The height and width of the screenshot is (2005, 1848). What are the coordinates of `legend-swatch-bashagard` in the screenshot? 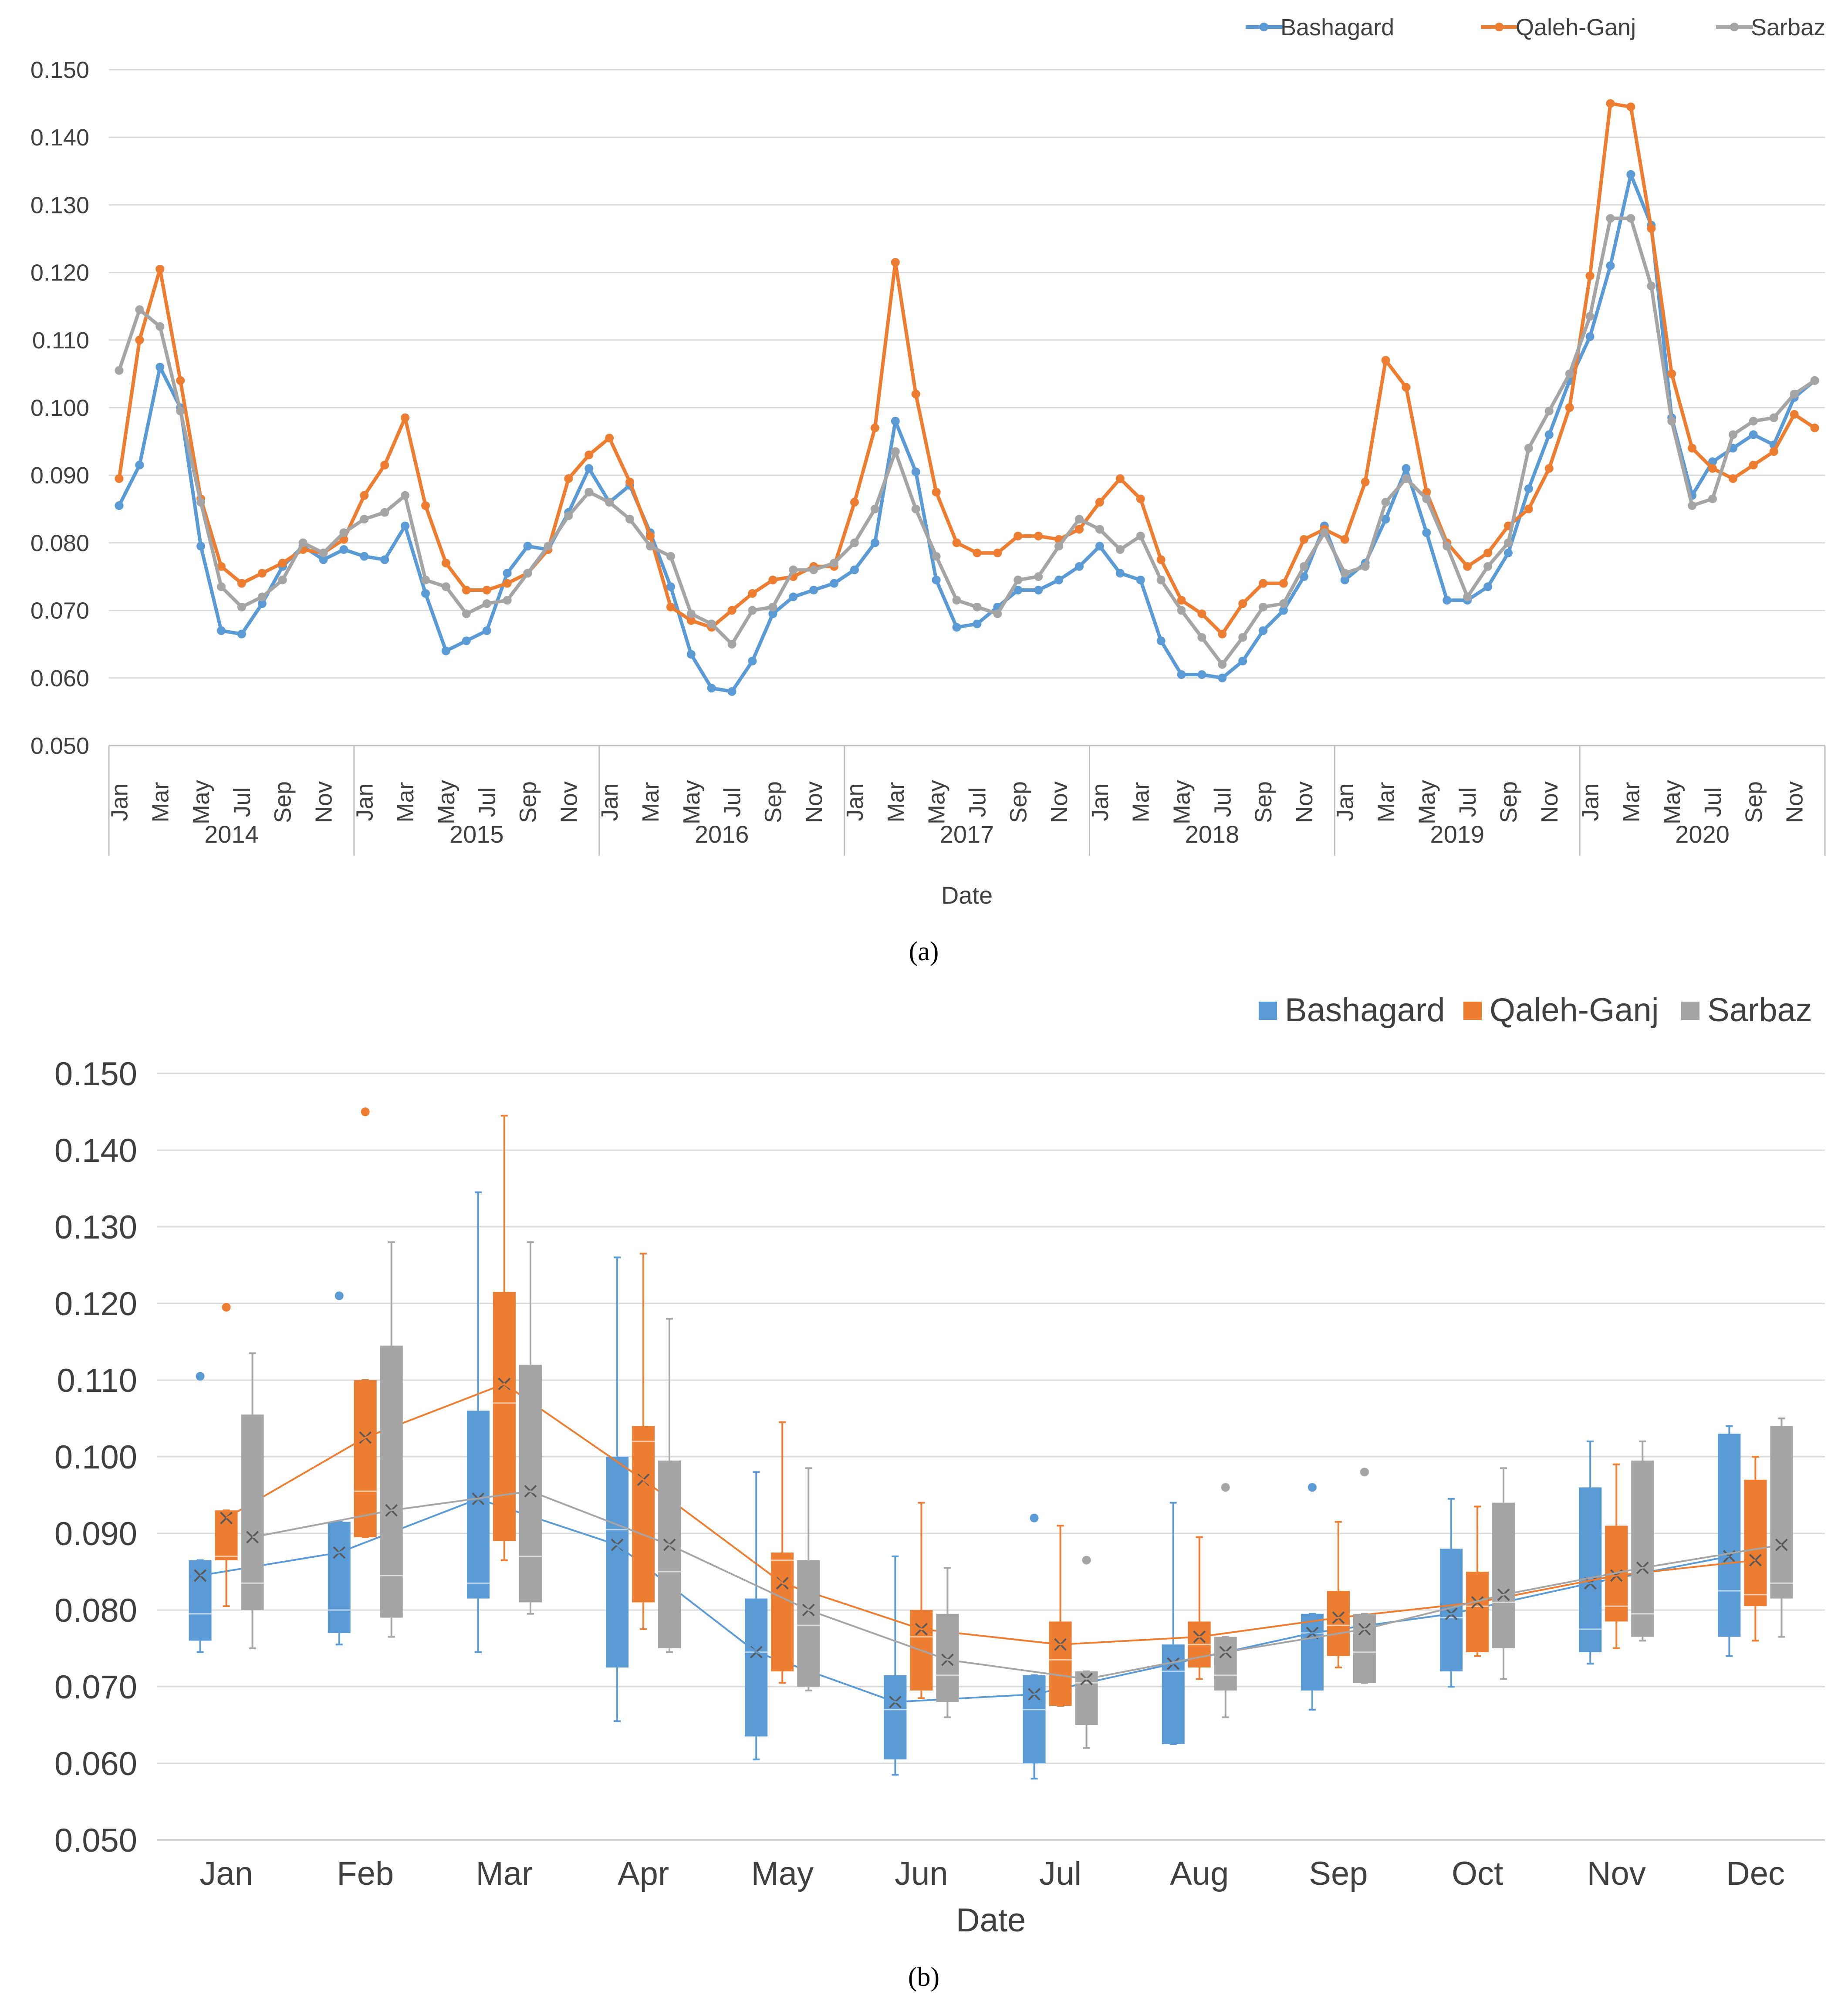 It's located at (1268, 1011).